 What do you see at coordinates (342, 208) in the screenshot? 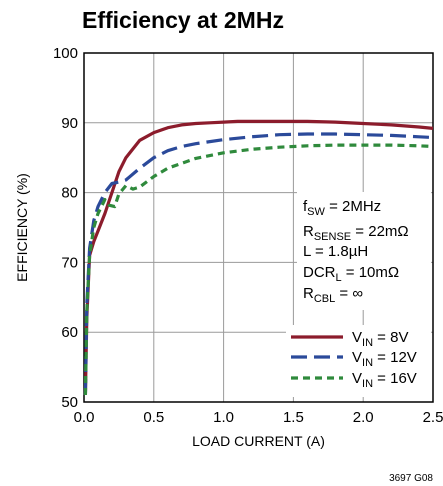
I see `annotation-line: fSW = 2MHz` at bounding box center [342, 208].